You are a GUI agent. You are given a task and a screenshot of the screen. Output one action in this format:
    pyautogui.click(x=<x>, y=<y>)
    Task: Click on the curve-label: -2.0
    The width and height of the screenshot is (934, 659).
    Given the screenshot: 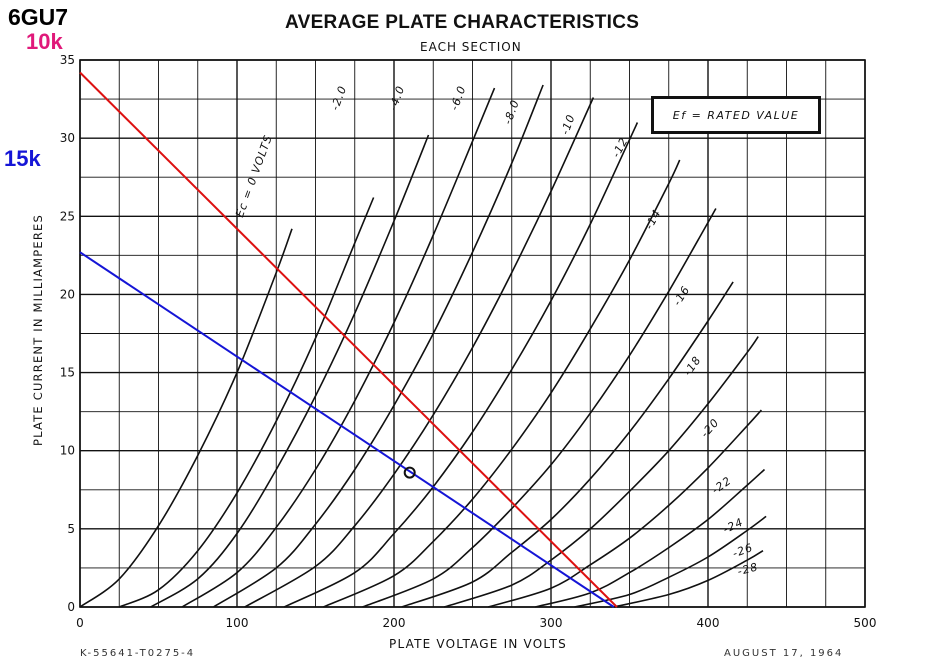 What is the action you would take?
    pyautogui.click(x=338, y=98)
    